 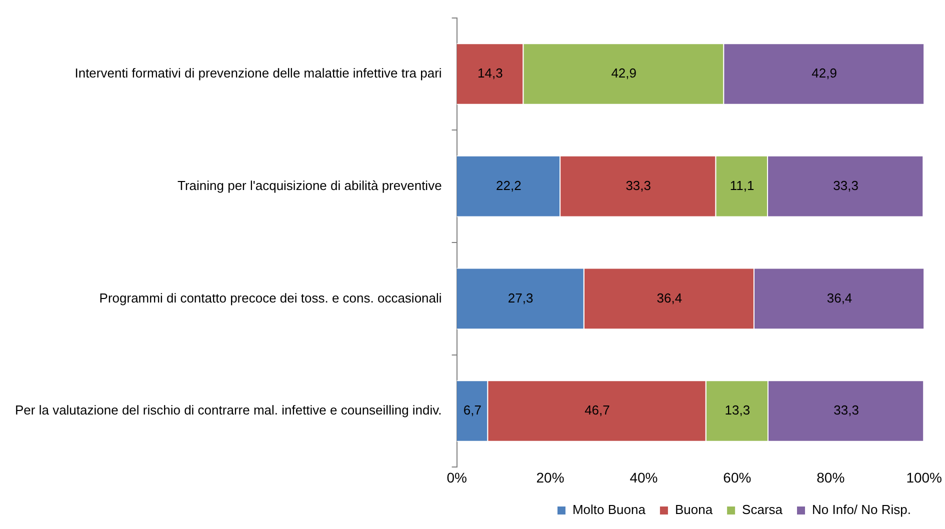 I want to click on x-tick-label: 20%, so click(x=550, y=477).